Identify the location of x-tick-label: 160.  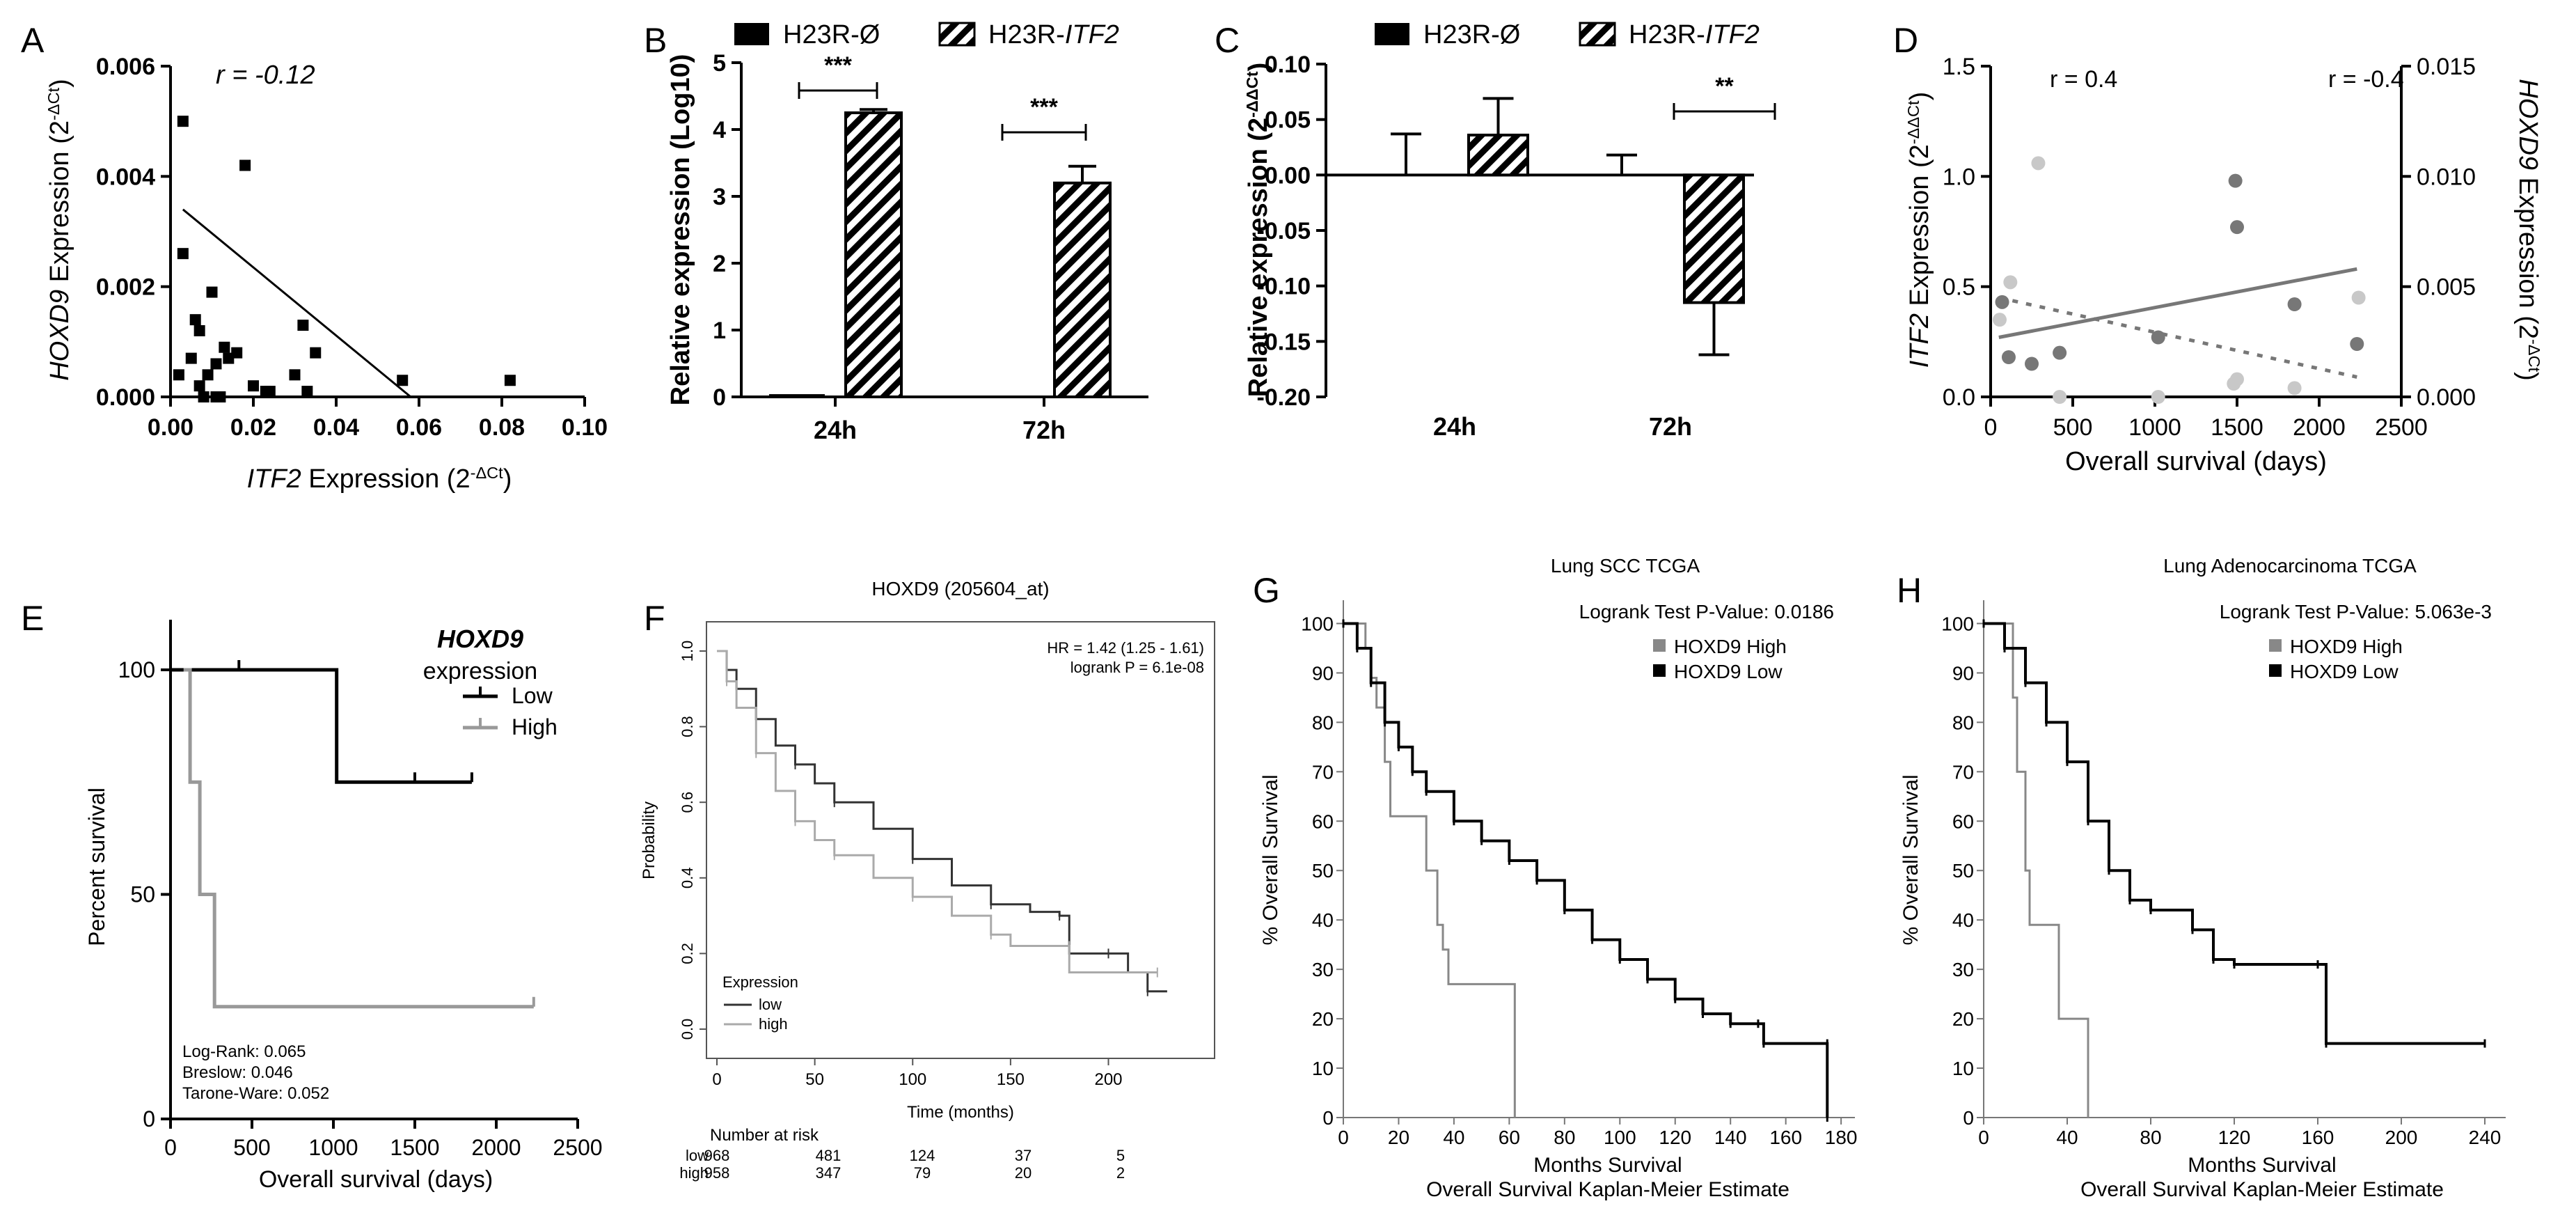
(2318, 1137).